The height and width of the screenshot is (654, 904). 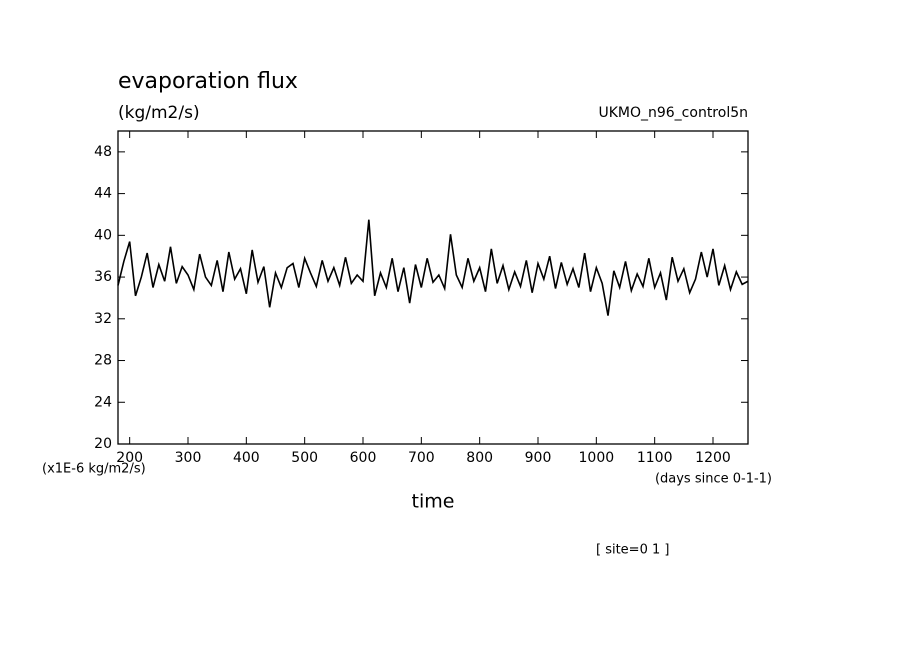 What do you see at coordinates (538, 458) in the screenshot?
I see `x-tick-label: 900` at bounding box center [538, 458].